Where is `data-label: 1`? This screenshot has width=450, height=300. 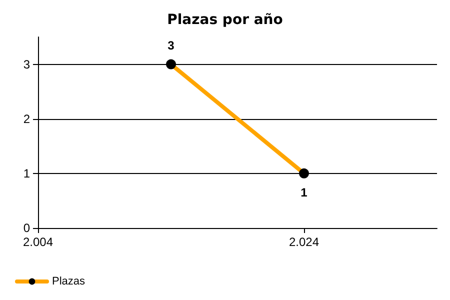
data-label: 1 is located at coordinates (304, 192).